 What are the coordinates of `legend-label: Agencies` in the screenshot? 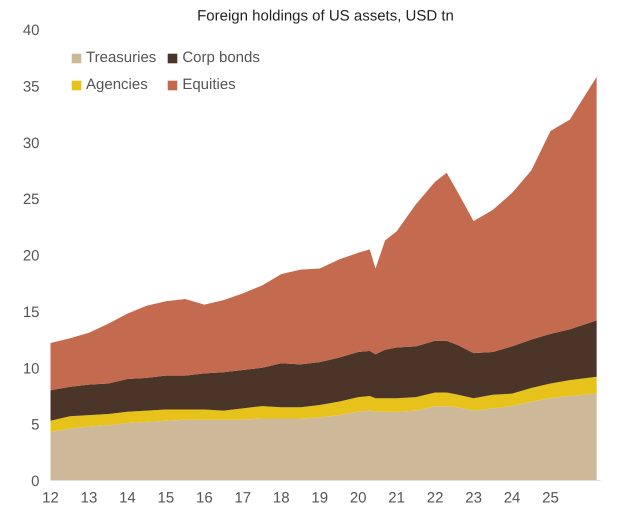 It's located at (117, 84).